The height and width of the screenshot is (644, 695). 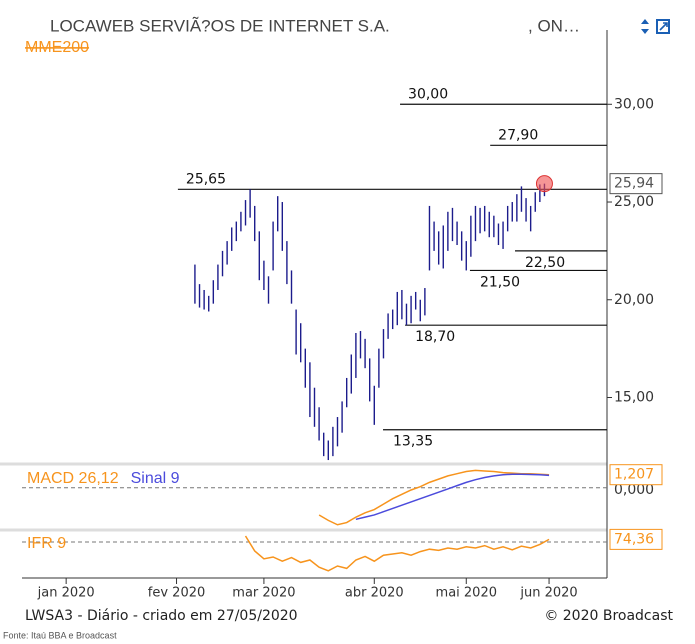 I want to click on x-tick-label: fev 2020, so click(x=176, y=593).